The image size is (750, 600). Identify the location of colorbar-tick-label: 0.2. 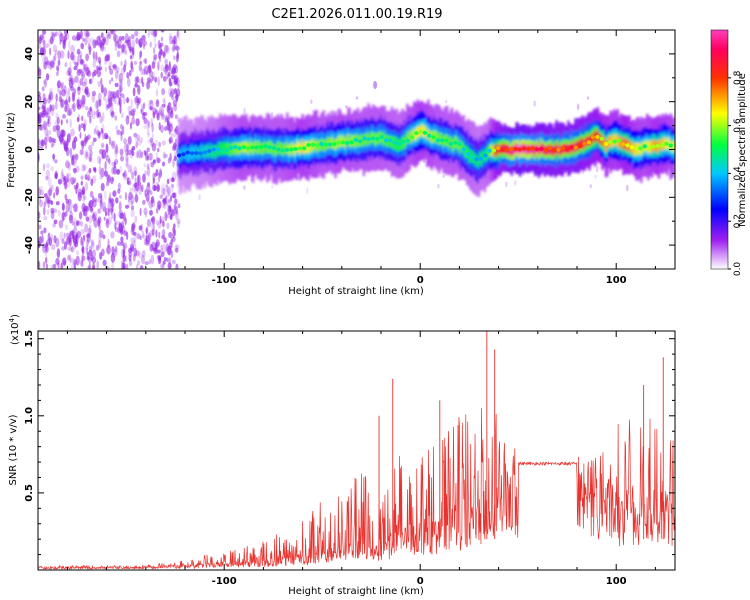
(738, 221).